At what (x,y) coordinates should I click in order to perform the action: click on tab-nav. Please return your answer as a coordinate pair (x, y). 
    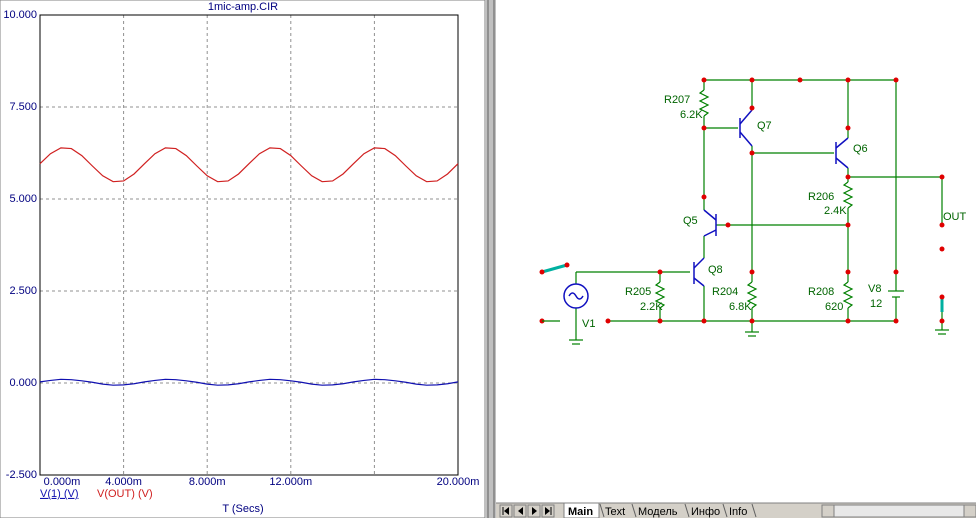
    Looking at the image, I should click on (527, 511).